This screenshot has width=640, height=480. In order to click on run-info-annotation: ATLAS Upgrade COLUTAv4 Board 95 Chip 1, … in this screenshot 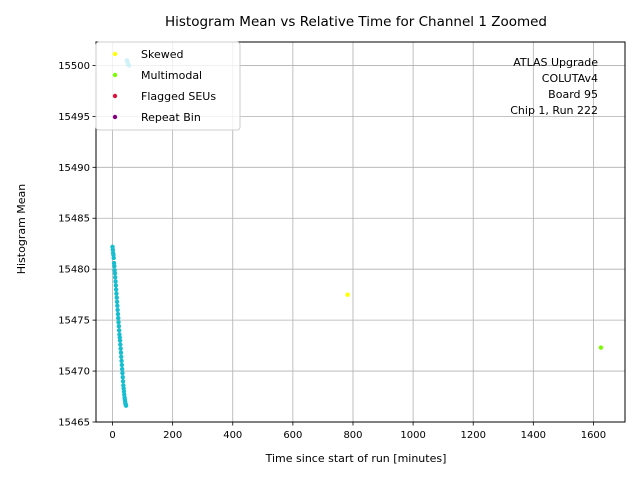, I will do `click(554, 86)`.